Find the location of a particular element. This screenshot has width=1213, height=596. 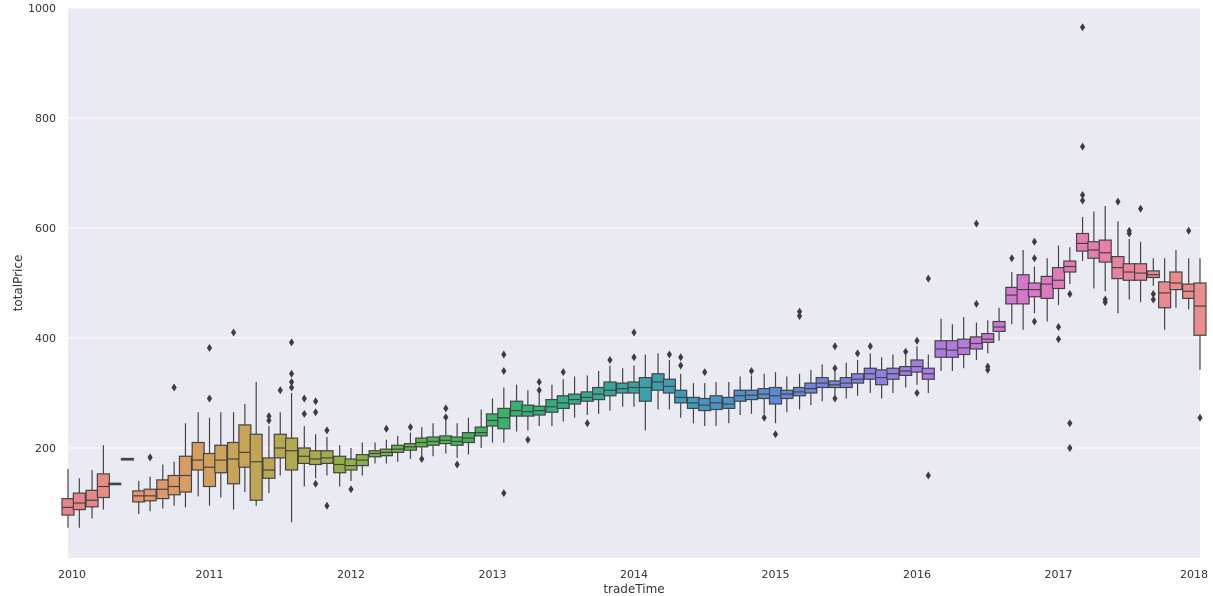

x-tick-label: 2017 is located at coordinates (1059, 574).